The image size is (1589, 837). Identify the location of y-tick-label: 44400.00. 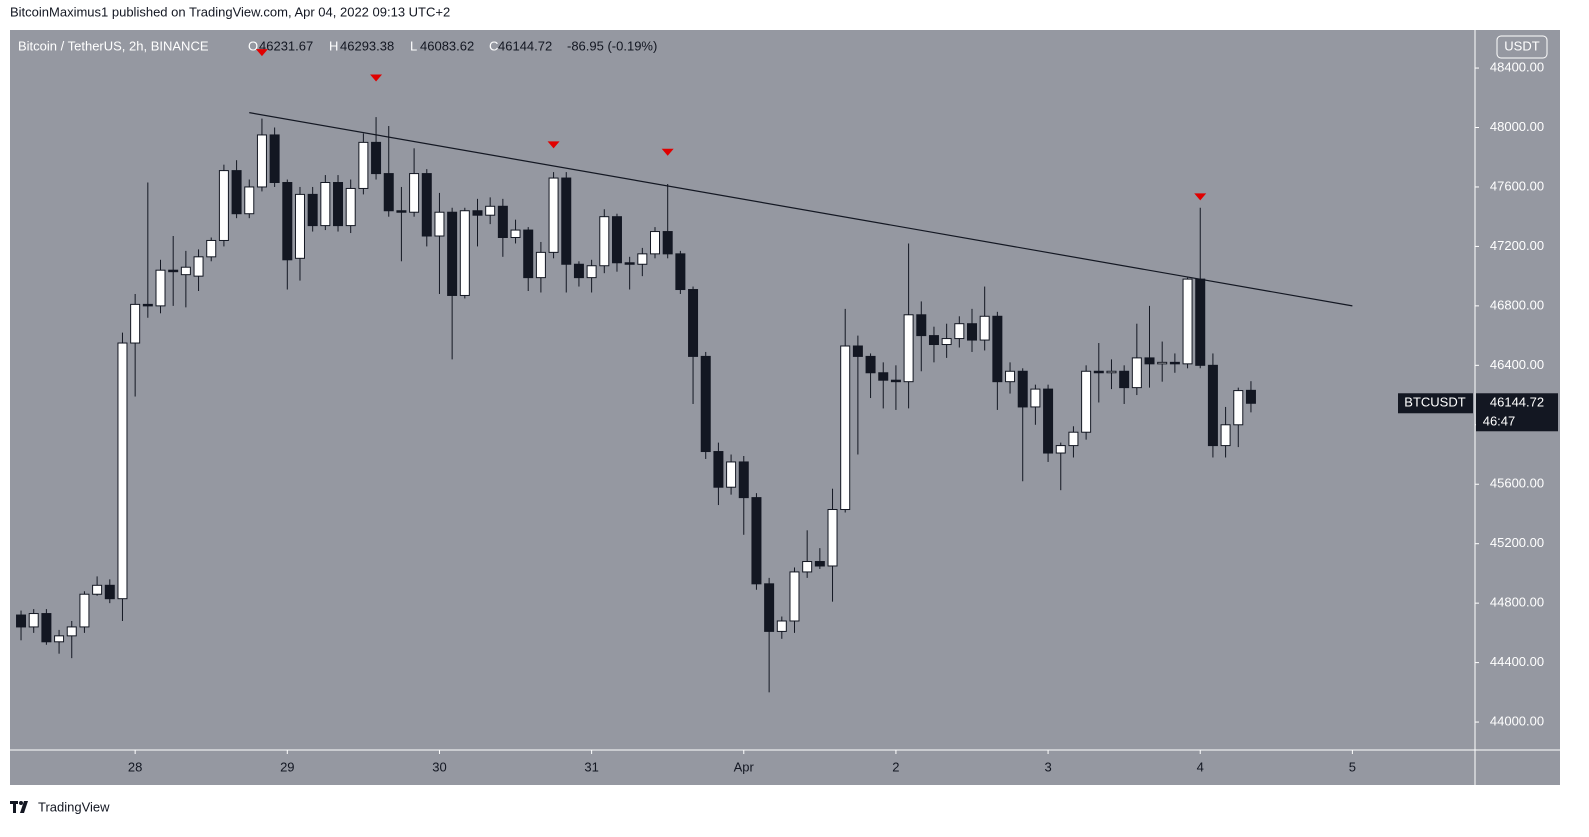
(1517, 661).